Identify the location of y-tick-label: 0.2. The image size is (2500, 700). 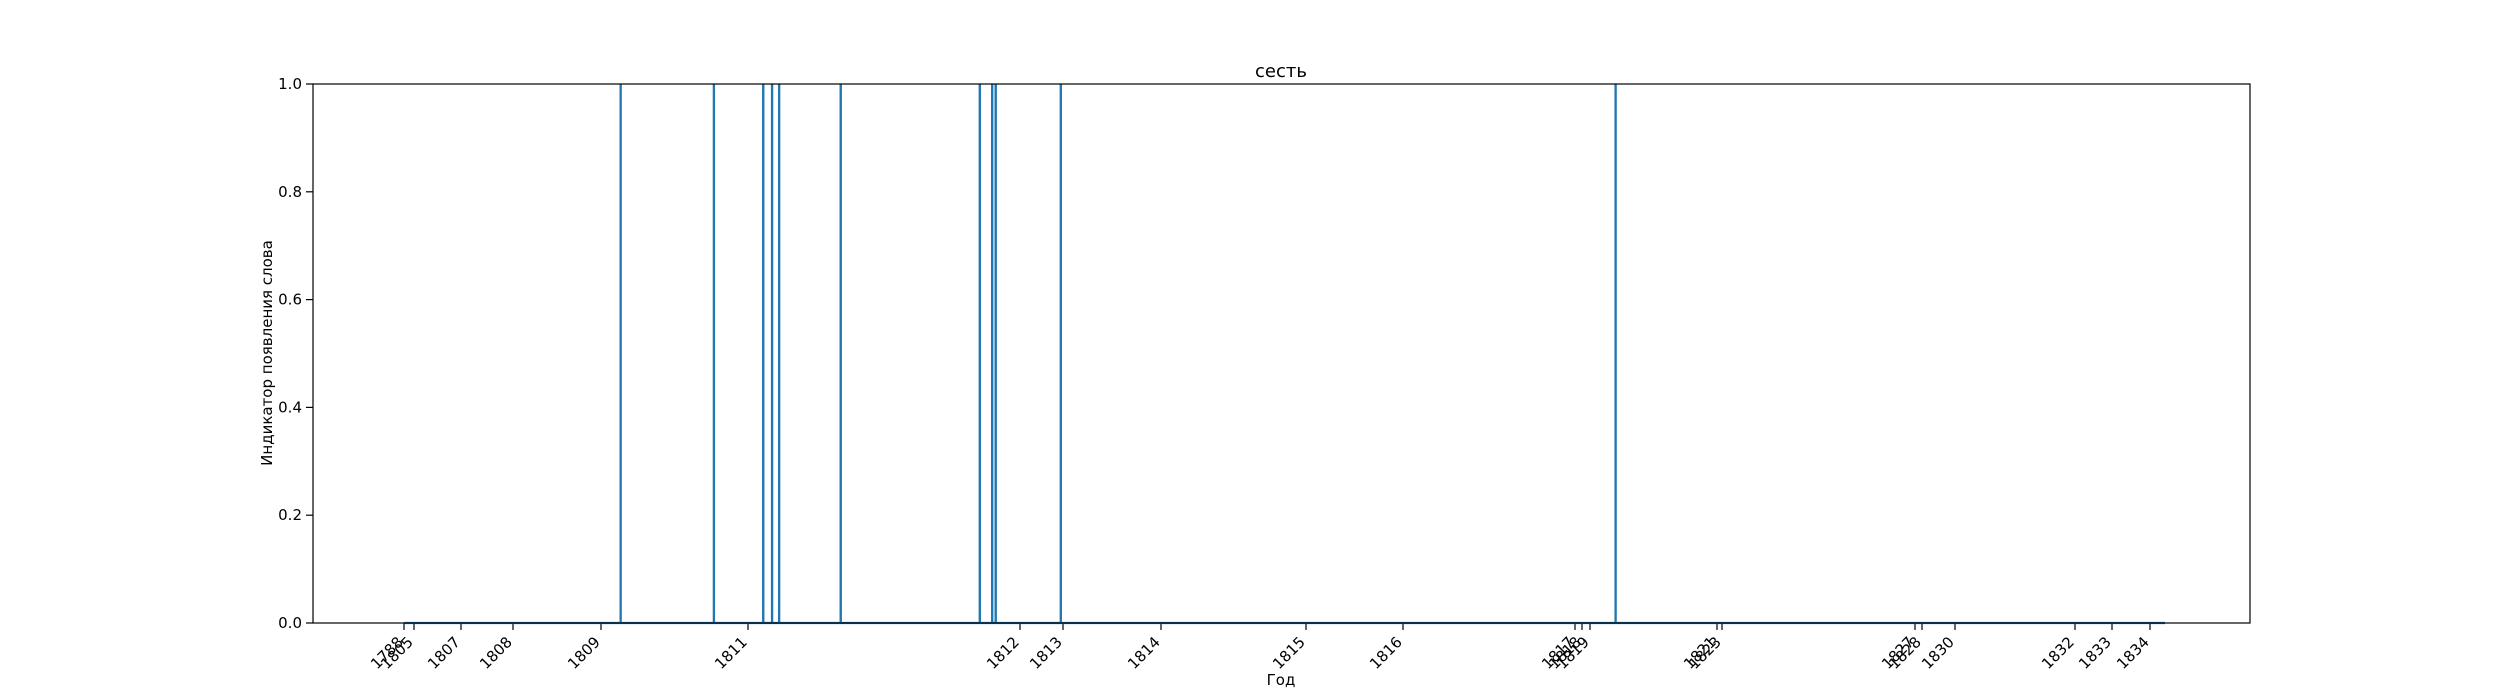
(290, 515).